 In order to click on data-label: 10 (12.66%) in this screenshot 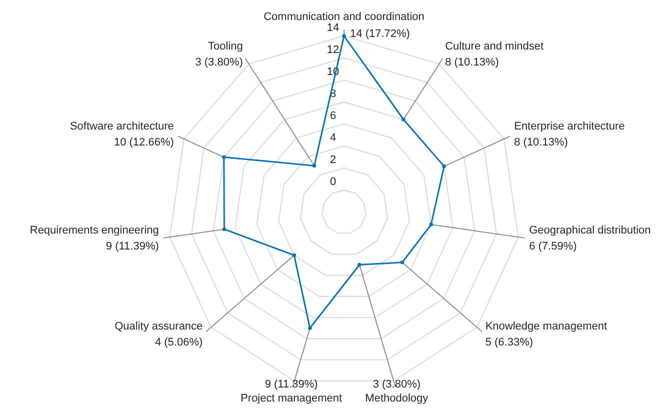, I will do `click(144, 142)`.